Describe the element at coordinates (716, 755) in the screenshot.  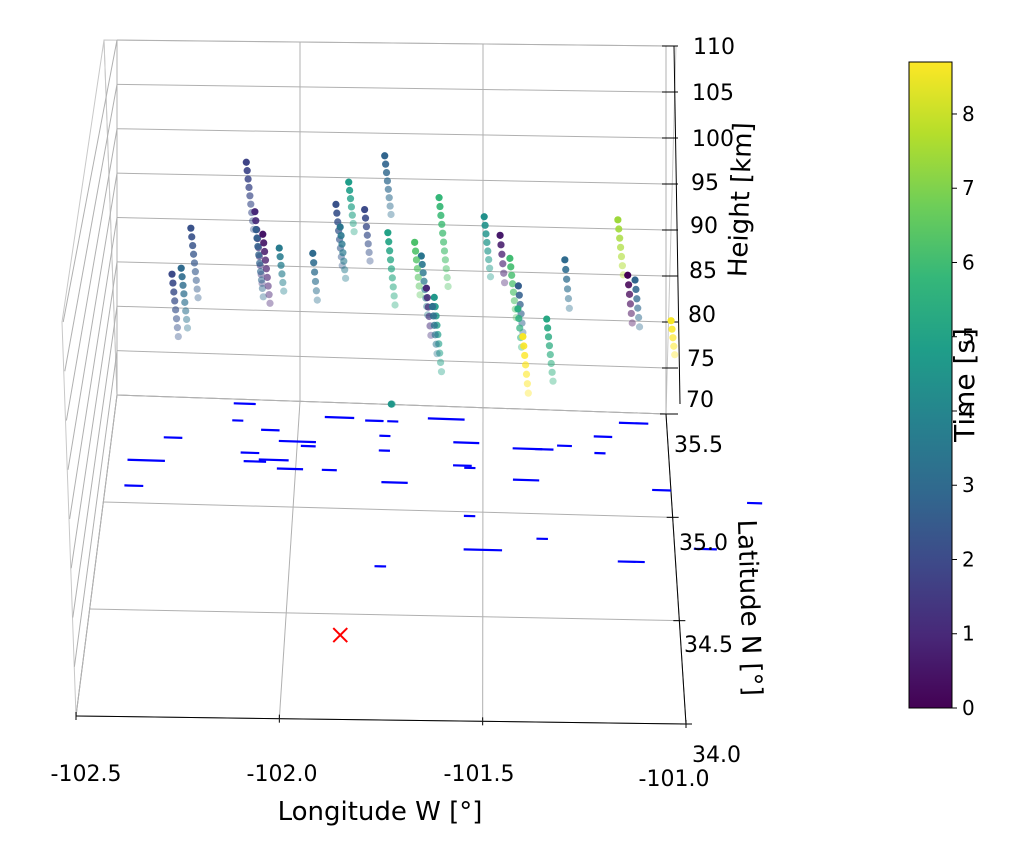
I see `y-tick-label: 34.0` at that location.